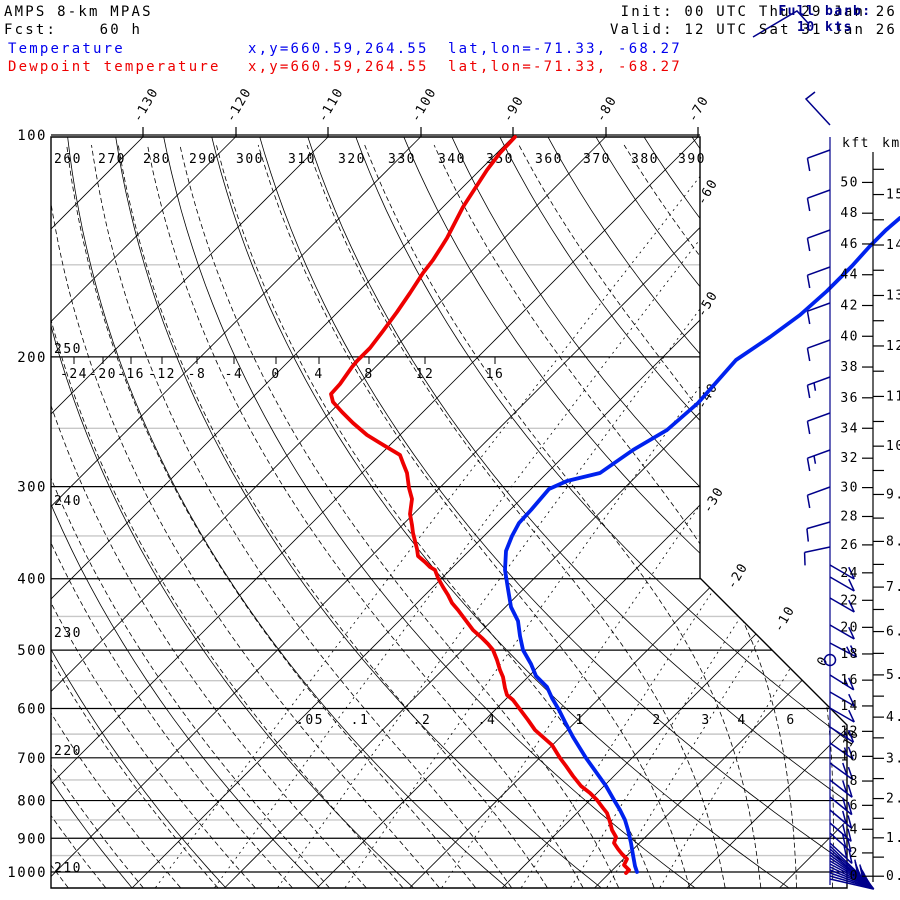  I want to click on forecast-hour: Fcst: 60 h, so click(73, 30).